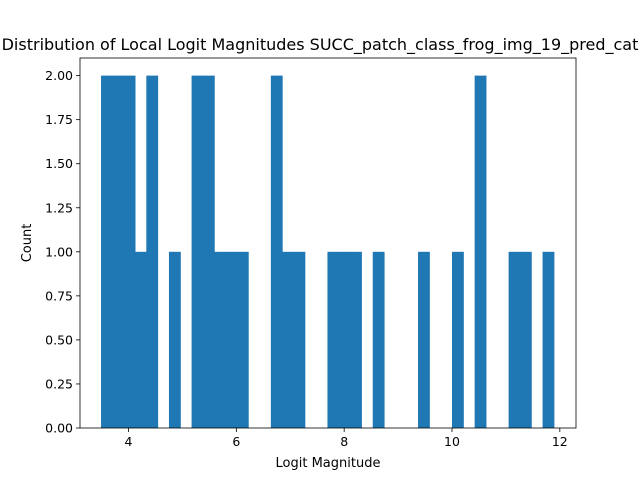 The height and width of the screenshot is (480, 640). What do you see at coordinates (59, 163) in the screenshot?
I see `y-tick-label: 1.50` at bounding box center [59, 163].